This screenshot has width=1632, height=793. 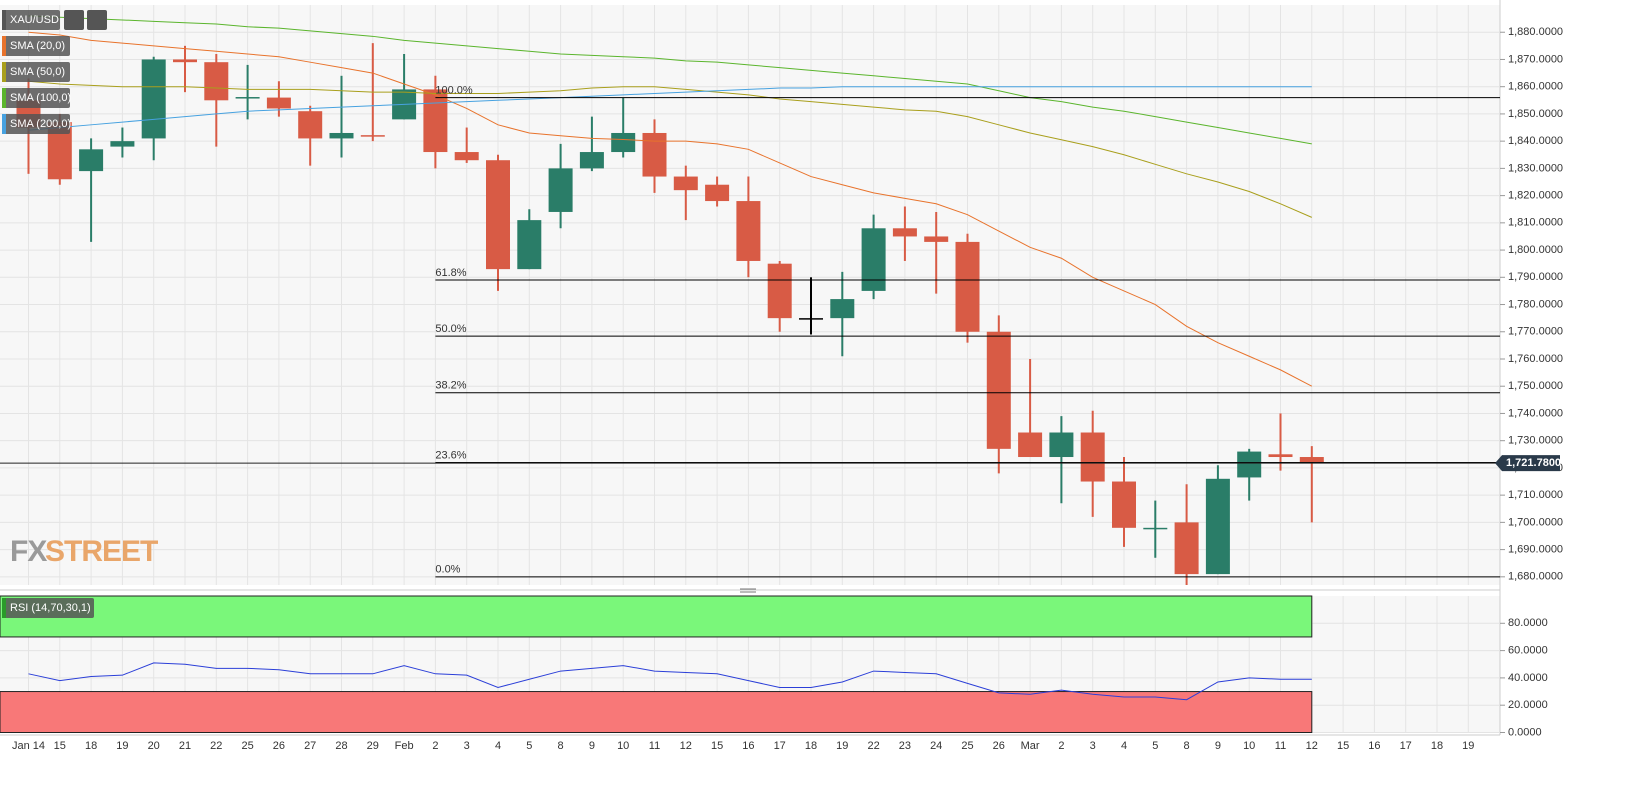 I want to click on rsi-line, so click(x=670, y=681).